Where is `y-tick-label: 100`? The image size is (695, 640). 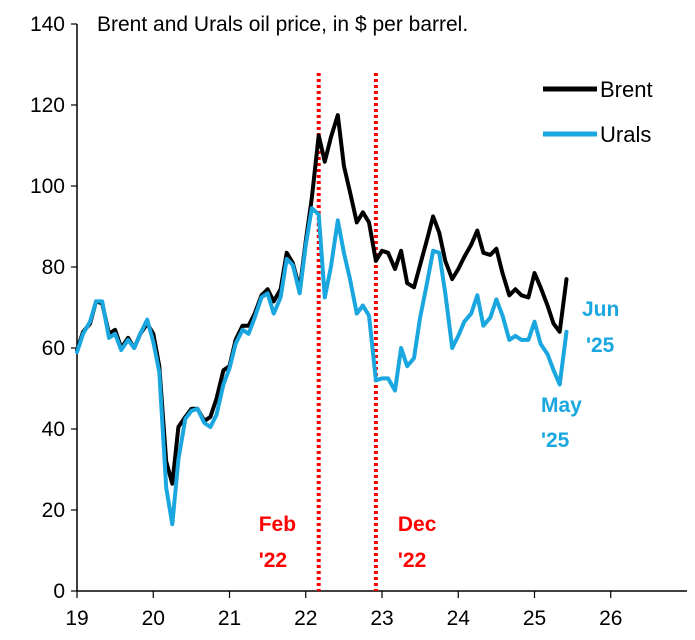
y-tick-label: 100 is located at coordinates (47, 186).